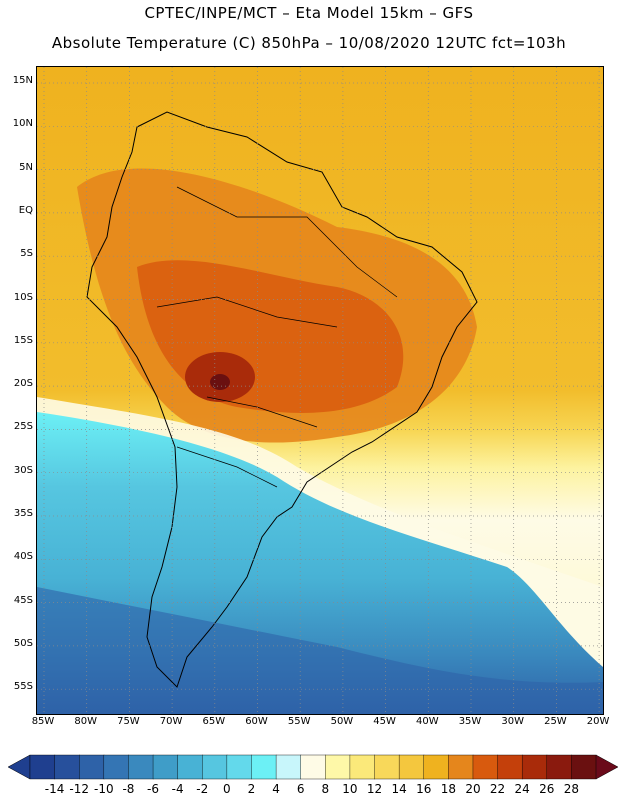 The height and width of the screenshot is (800, 618). Describe the element at coordinates (470, 721) in the screenshot. I see `lon-label-35W: 35W` at that location.